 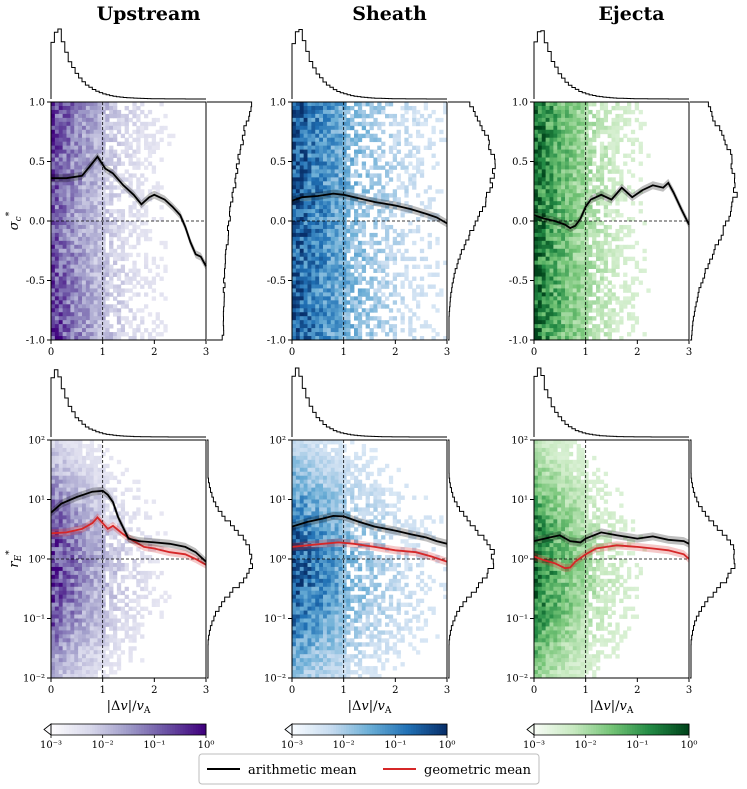 I want to click on column-title-sheath: Sheath, so click(x=389, y=14).